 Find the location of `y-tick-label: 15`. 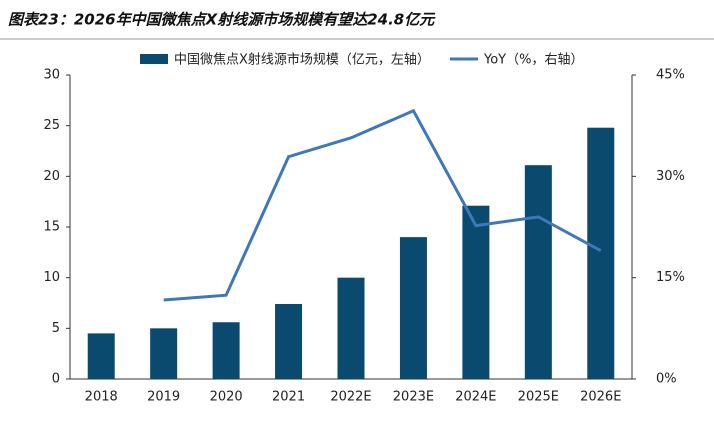

y-tick-label: 15 is located at coordinates (51, 227).